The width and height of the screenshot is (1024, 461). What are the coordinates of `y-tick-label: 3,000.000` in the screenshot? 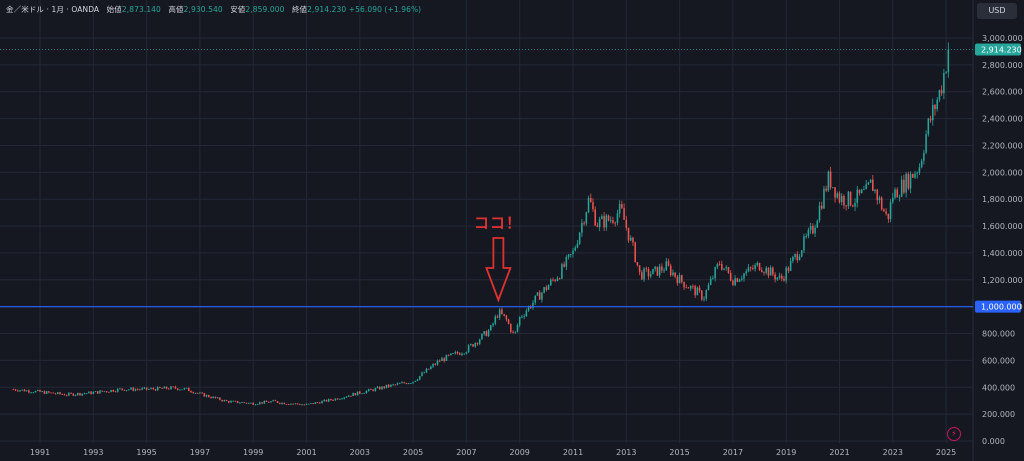 It's located at (1002, 38).